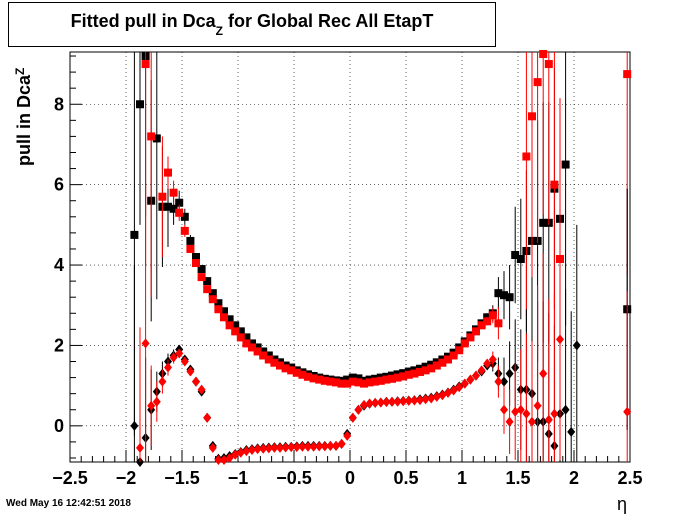 Image resolution: width=700 pixels, height=515 pixels. Describe the element at coordinates (59, 185) in the screenshot. I see `y-tick-label: 6` at that location.